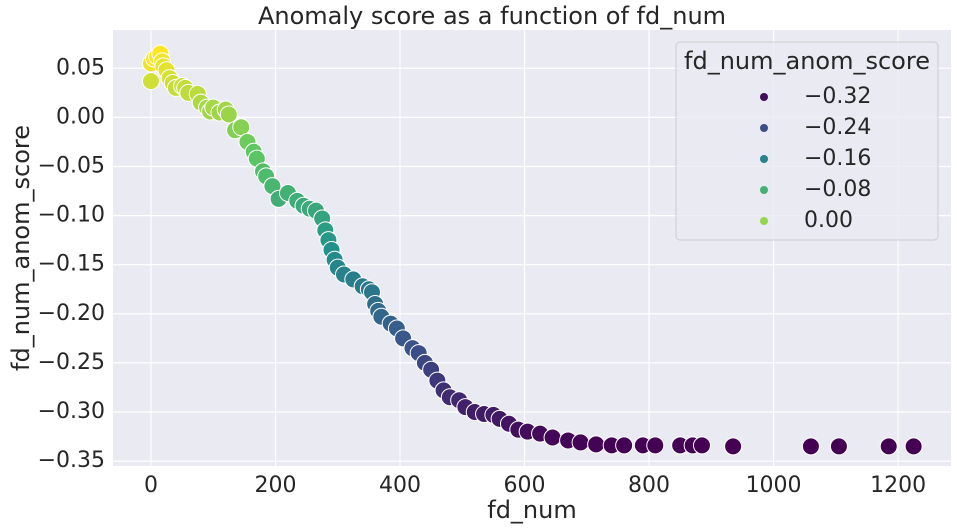 This screenshot has width=957, height=532. I want to click on y-tick-label: 0.05, so click(80, 67).